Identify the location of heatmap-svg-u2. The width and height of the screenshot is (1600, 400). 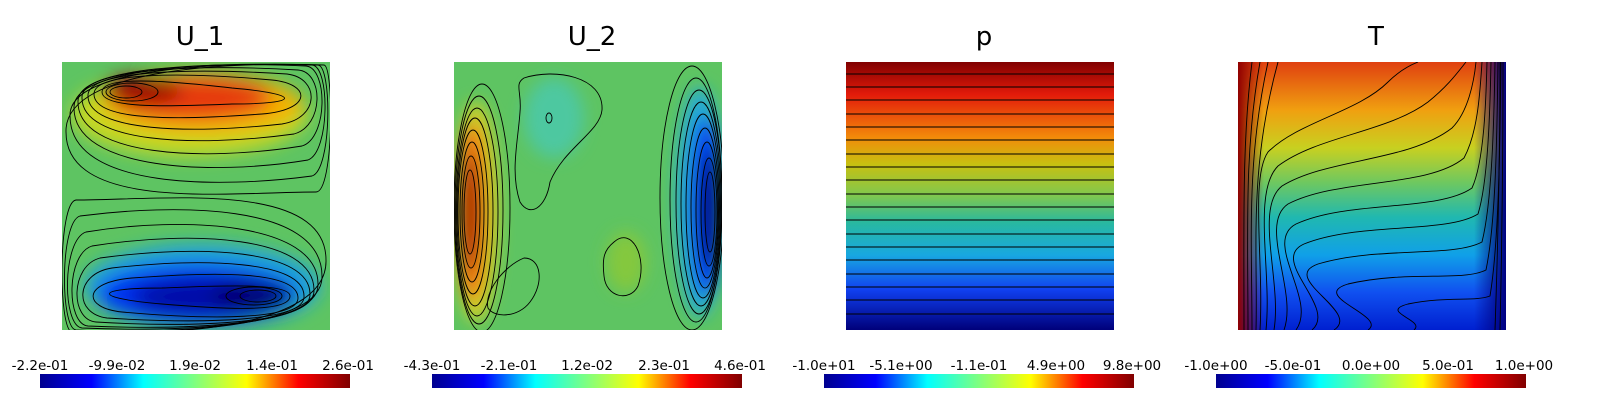
(588, 196).